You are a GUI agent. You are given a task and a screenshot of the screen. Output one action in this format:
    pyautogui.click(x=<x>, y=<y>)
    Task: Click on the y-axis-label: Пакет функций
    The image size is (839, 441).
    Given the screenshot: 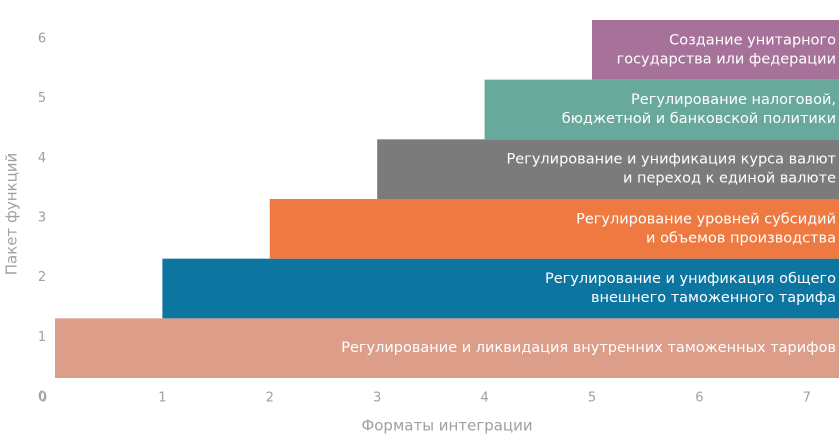 What is the action you would take?
    pyautogui.click(x=12, y=214)
    